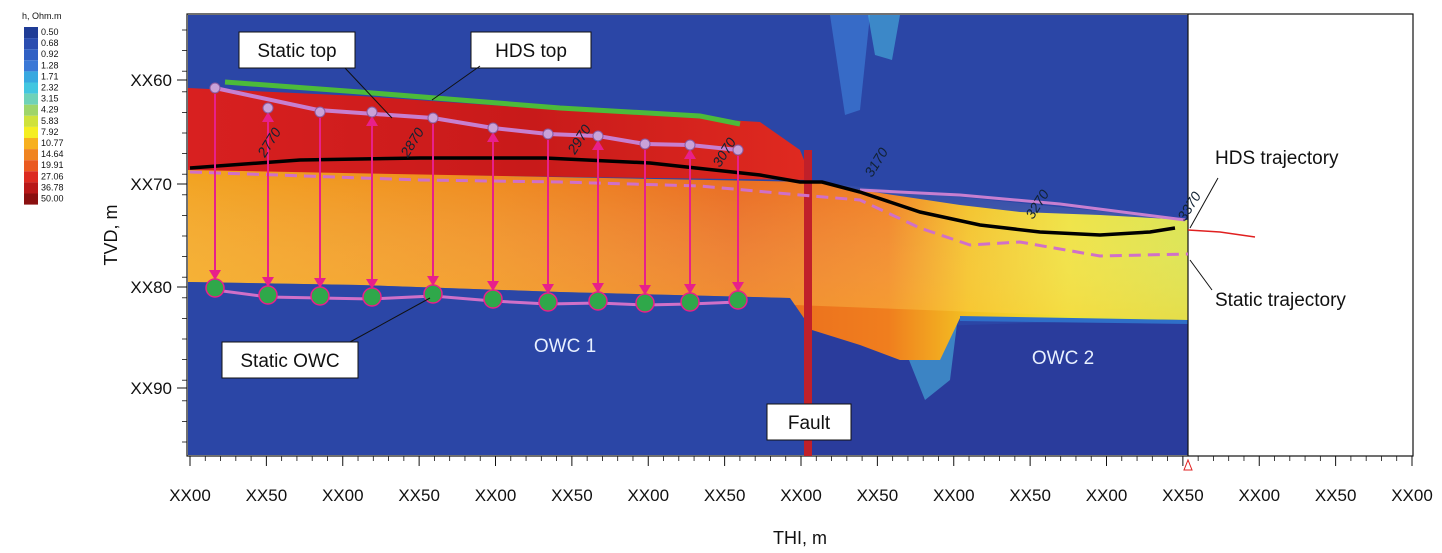  What do you see at coordinates (50, 65) in the screenshot?
I see `colorbar-tick-label: 1.28` at bounding box center [50, 65].